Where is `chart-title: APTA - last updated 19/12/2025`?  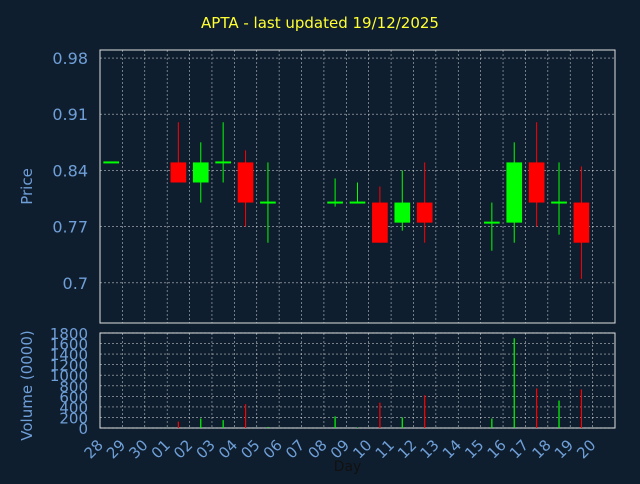 chart-title: APTA - last updated 19/12/2025 is located at coordinates (320, 23).